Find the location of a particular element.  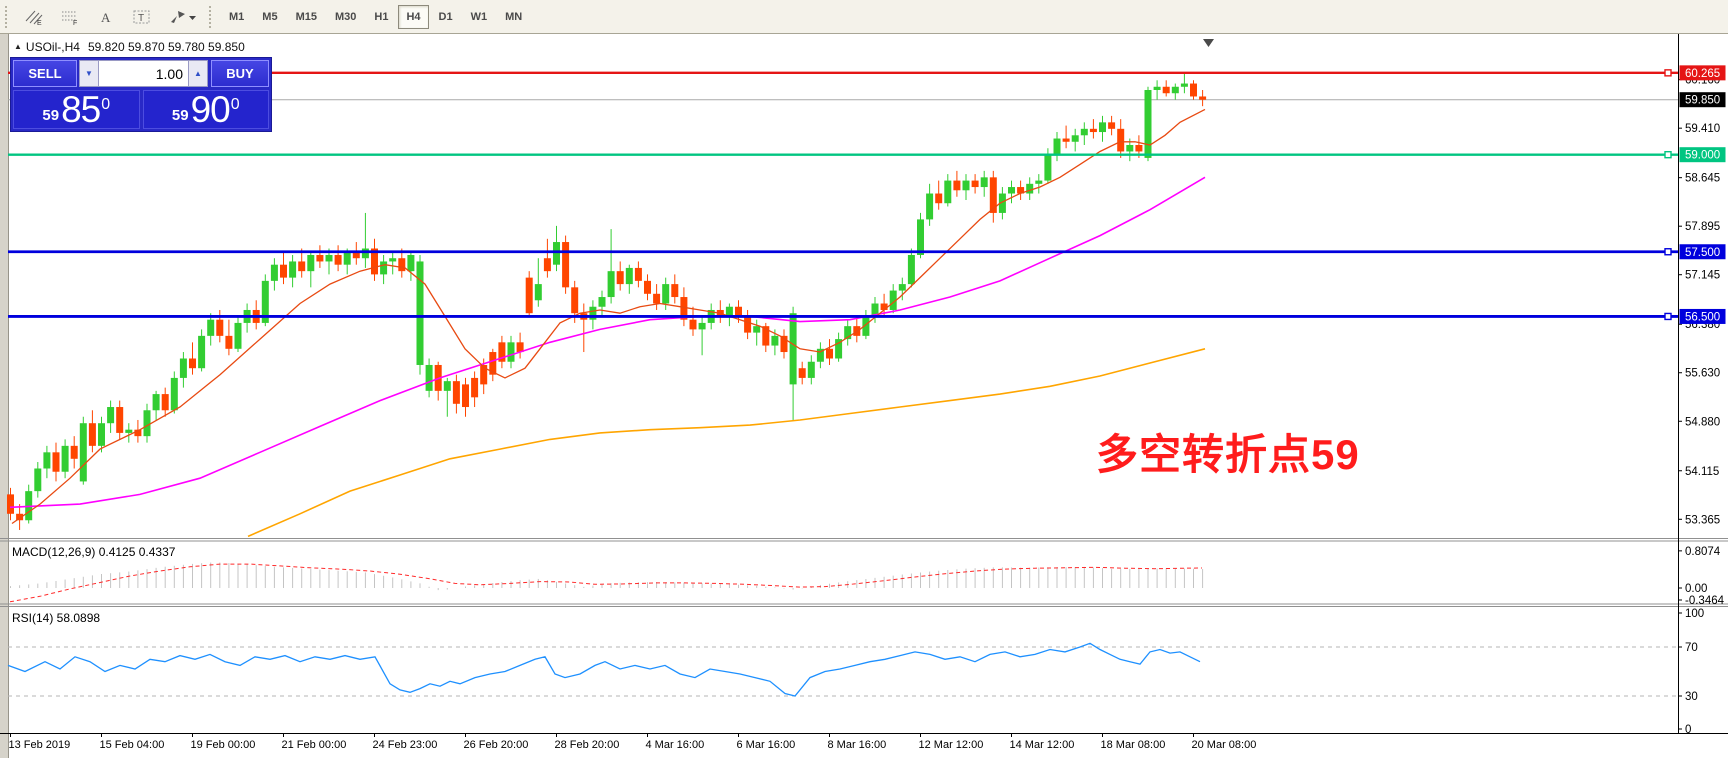

tab-timeframe-M5: M5 is located at coordinates (270, 16).